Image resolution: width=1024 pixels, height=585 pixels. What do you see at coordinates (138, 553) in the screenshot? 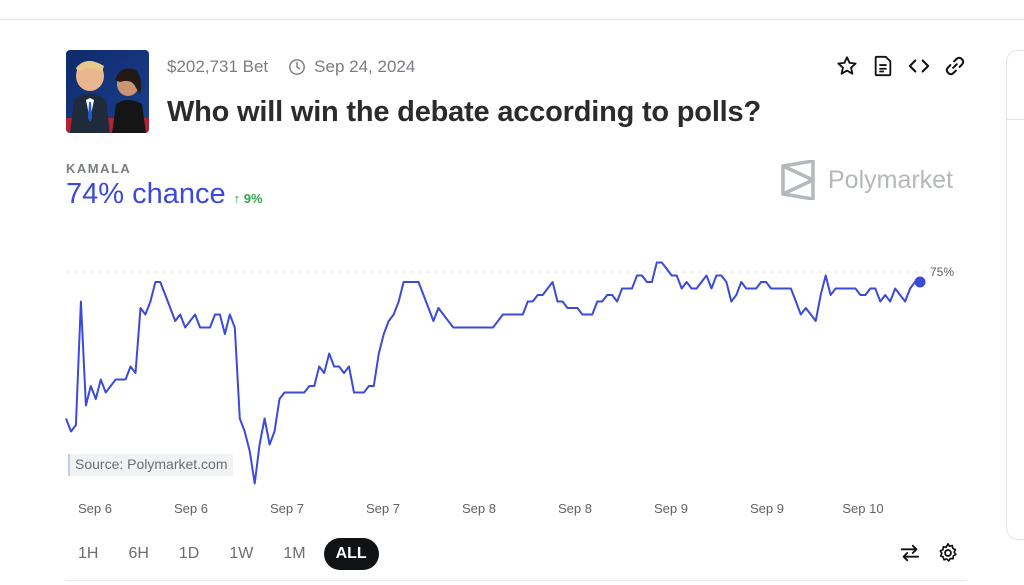
I see `timeframe-6h: 6H` at bounding box center [138, 553].